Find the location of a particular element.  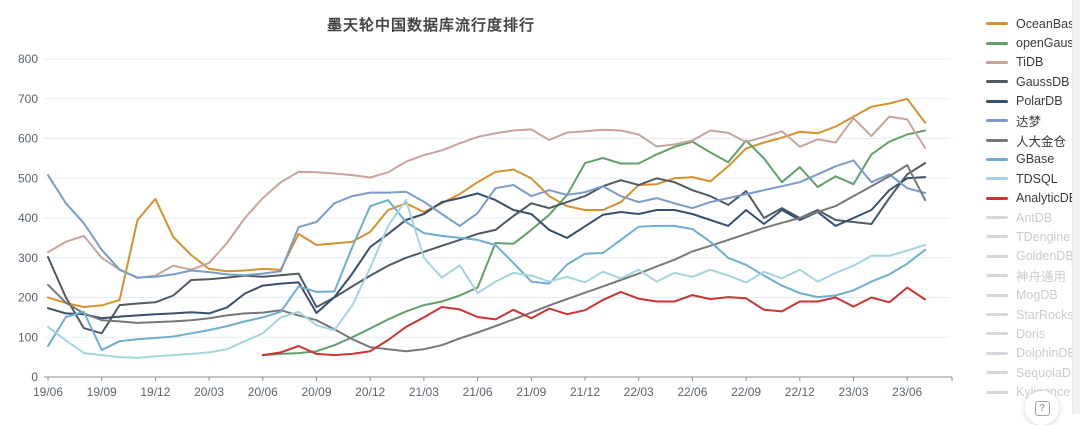

legend-label: 神舟通用 is located at coordinates (1041, 277).